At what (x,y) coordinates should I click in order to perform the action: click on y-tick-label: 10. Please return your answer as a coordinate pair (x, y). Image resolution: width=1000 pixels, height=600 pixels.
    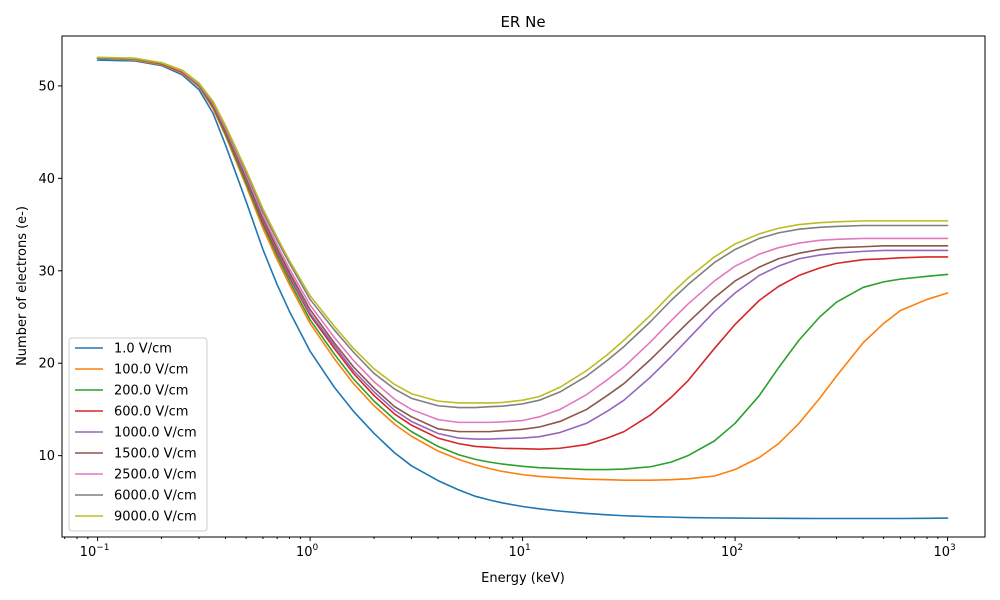
    Looking at the image, I should click on (46, 456).